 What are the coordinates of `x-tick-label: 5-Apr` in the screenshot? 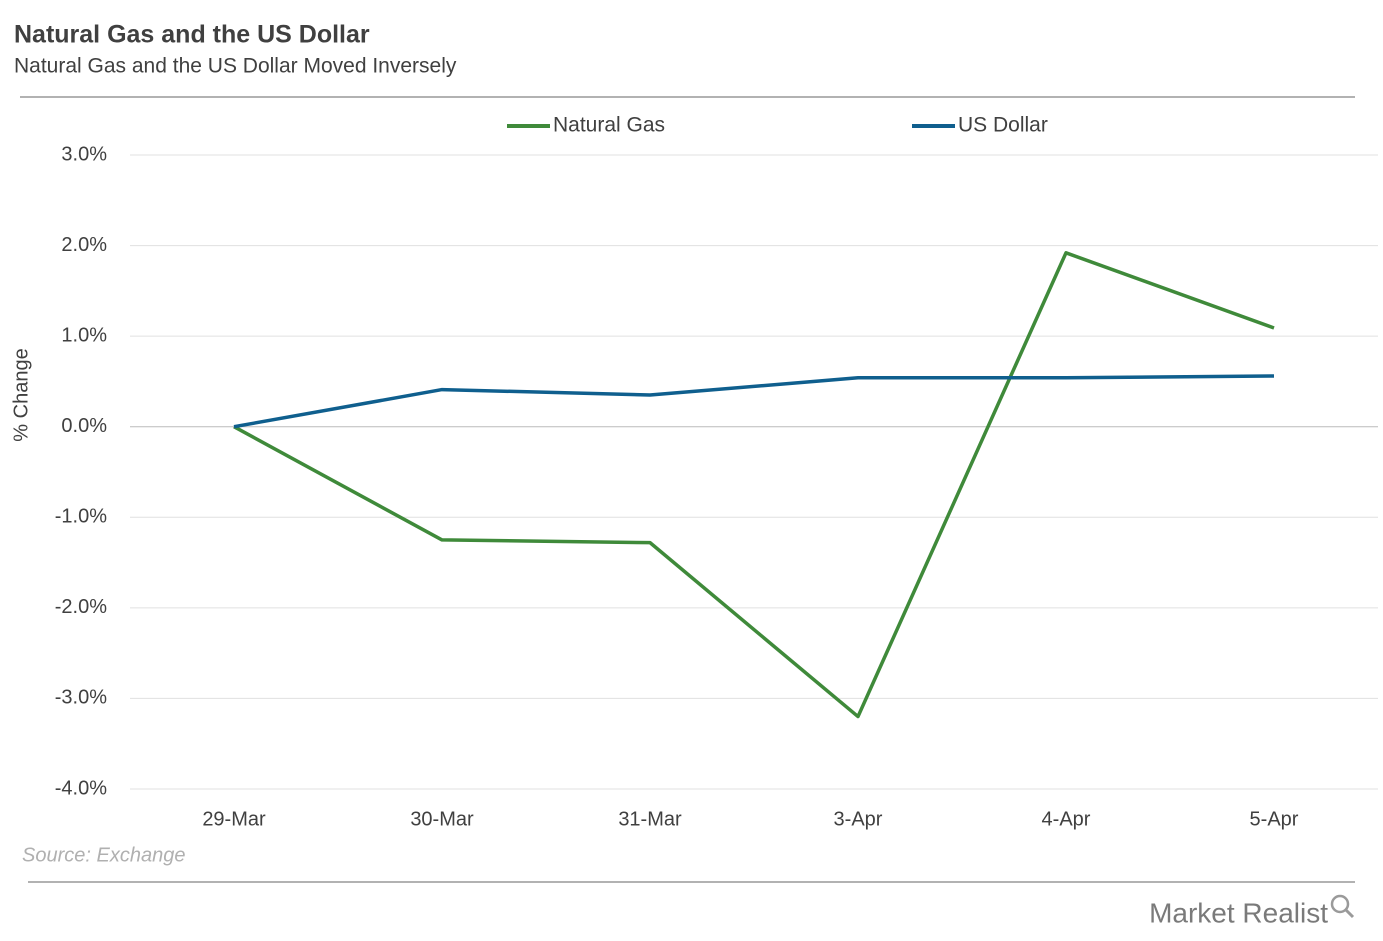 It's located at (1274, 819).